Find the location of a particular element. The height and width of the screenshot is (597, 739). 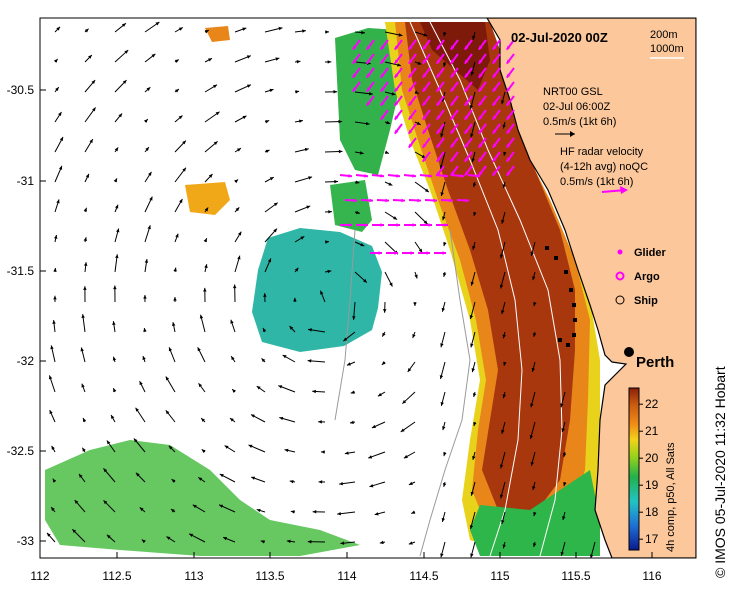

y-tick-label: -33 is located at coordinates (26, 541).